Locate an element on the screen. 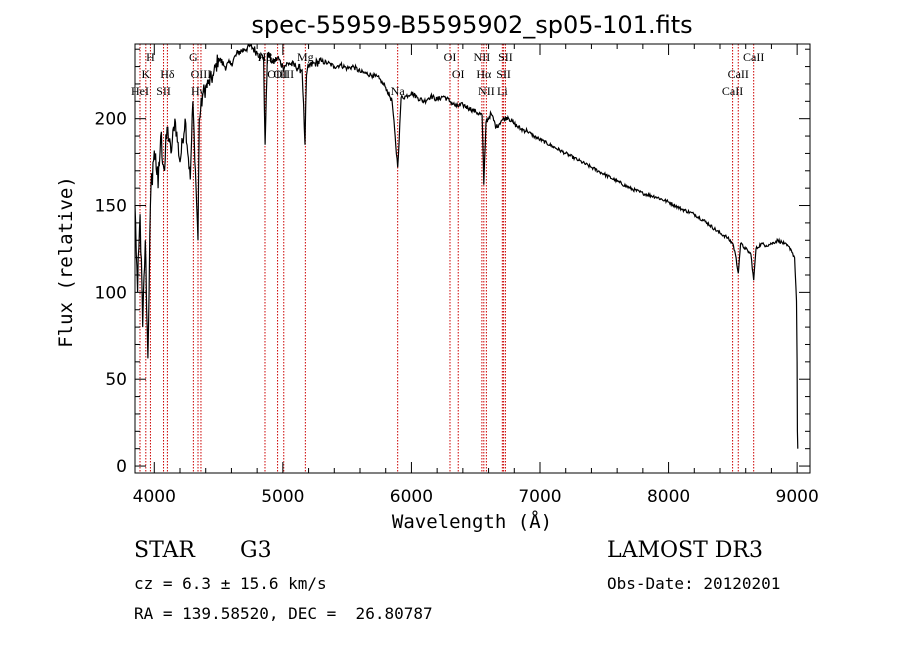 This screenshot has width=900, height=649. y-tick-label: 0 is located at coordinates (121, 467).